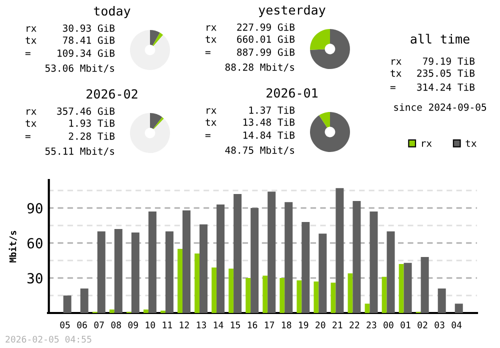 This screenshot has height=348, width=500. Describe the element at coordinates (292, 93) in the screenshot. I see `chart-title: 2026-01` at that location.